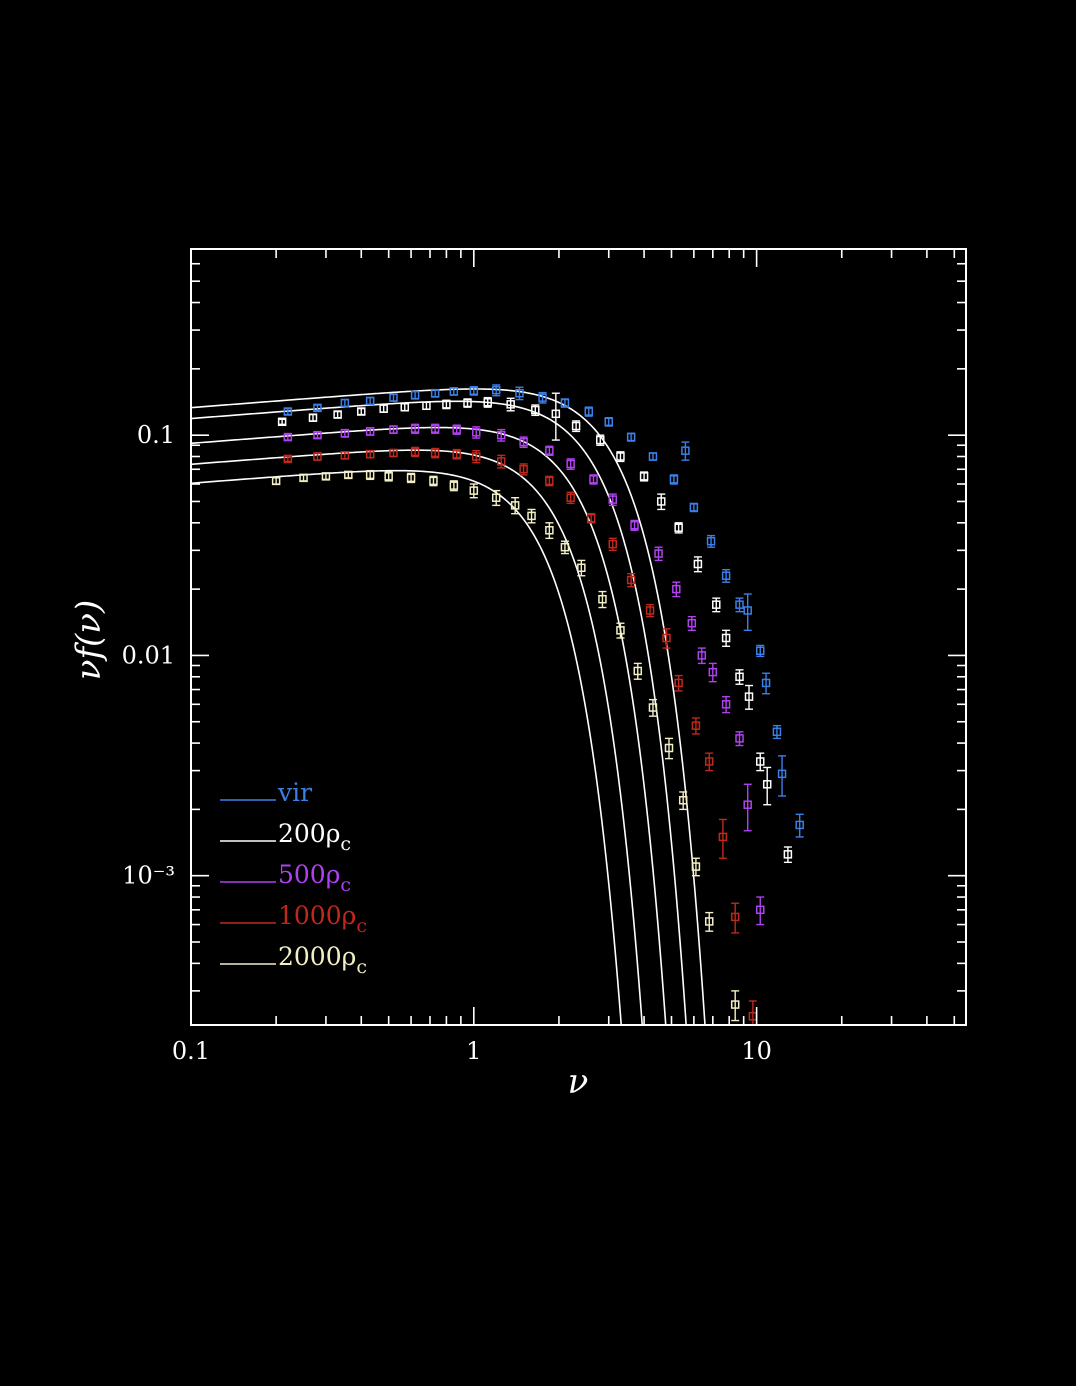 Image resolution: width=1076 pixels, height=1386 pixels. I want to click on x-axis-title: ν, so click(578, 1082).